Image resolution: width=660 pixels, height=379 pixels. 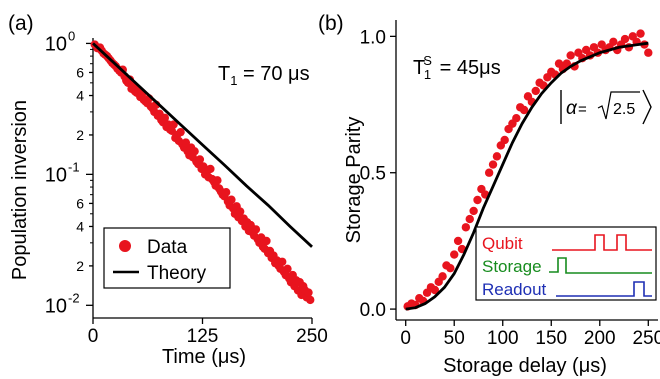 What do you see at coordinates (457, 67) in the screenshot?
I see `panel-b-annotation: TS 1 = 45μs` at bounding box center [457, 67].